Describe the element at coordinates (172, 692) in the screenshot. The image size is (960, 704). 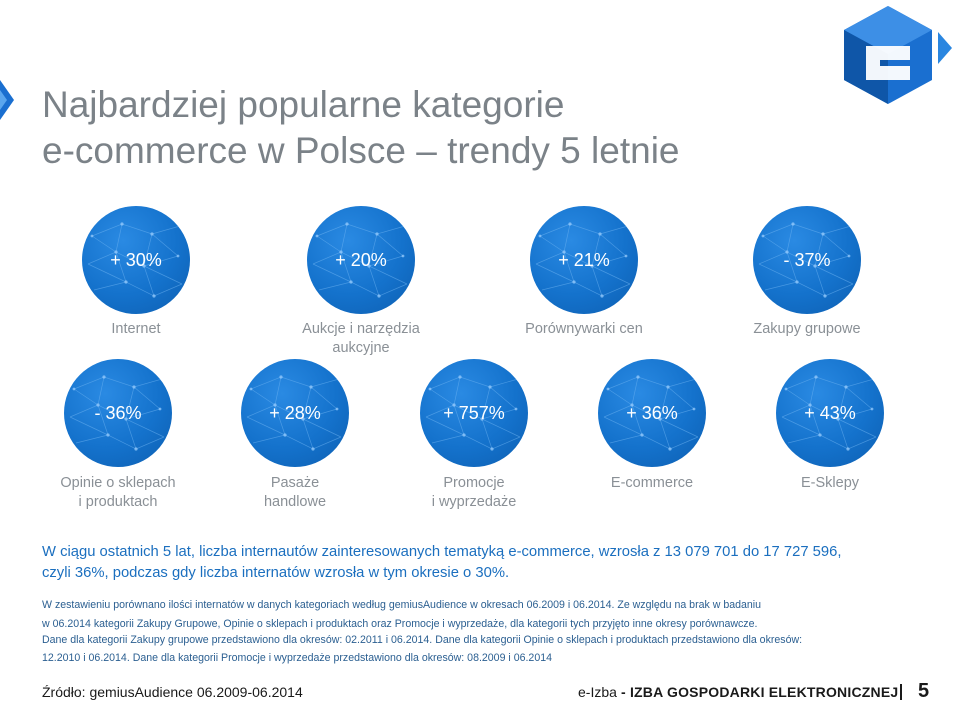
I see `source-text: Źródło: gemiusAudience 06.2009-06.2014` at that location.